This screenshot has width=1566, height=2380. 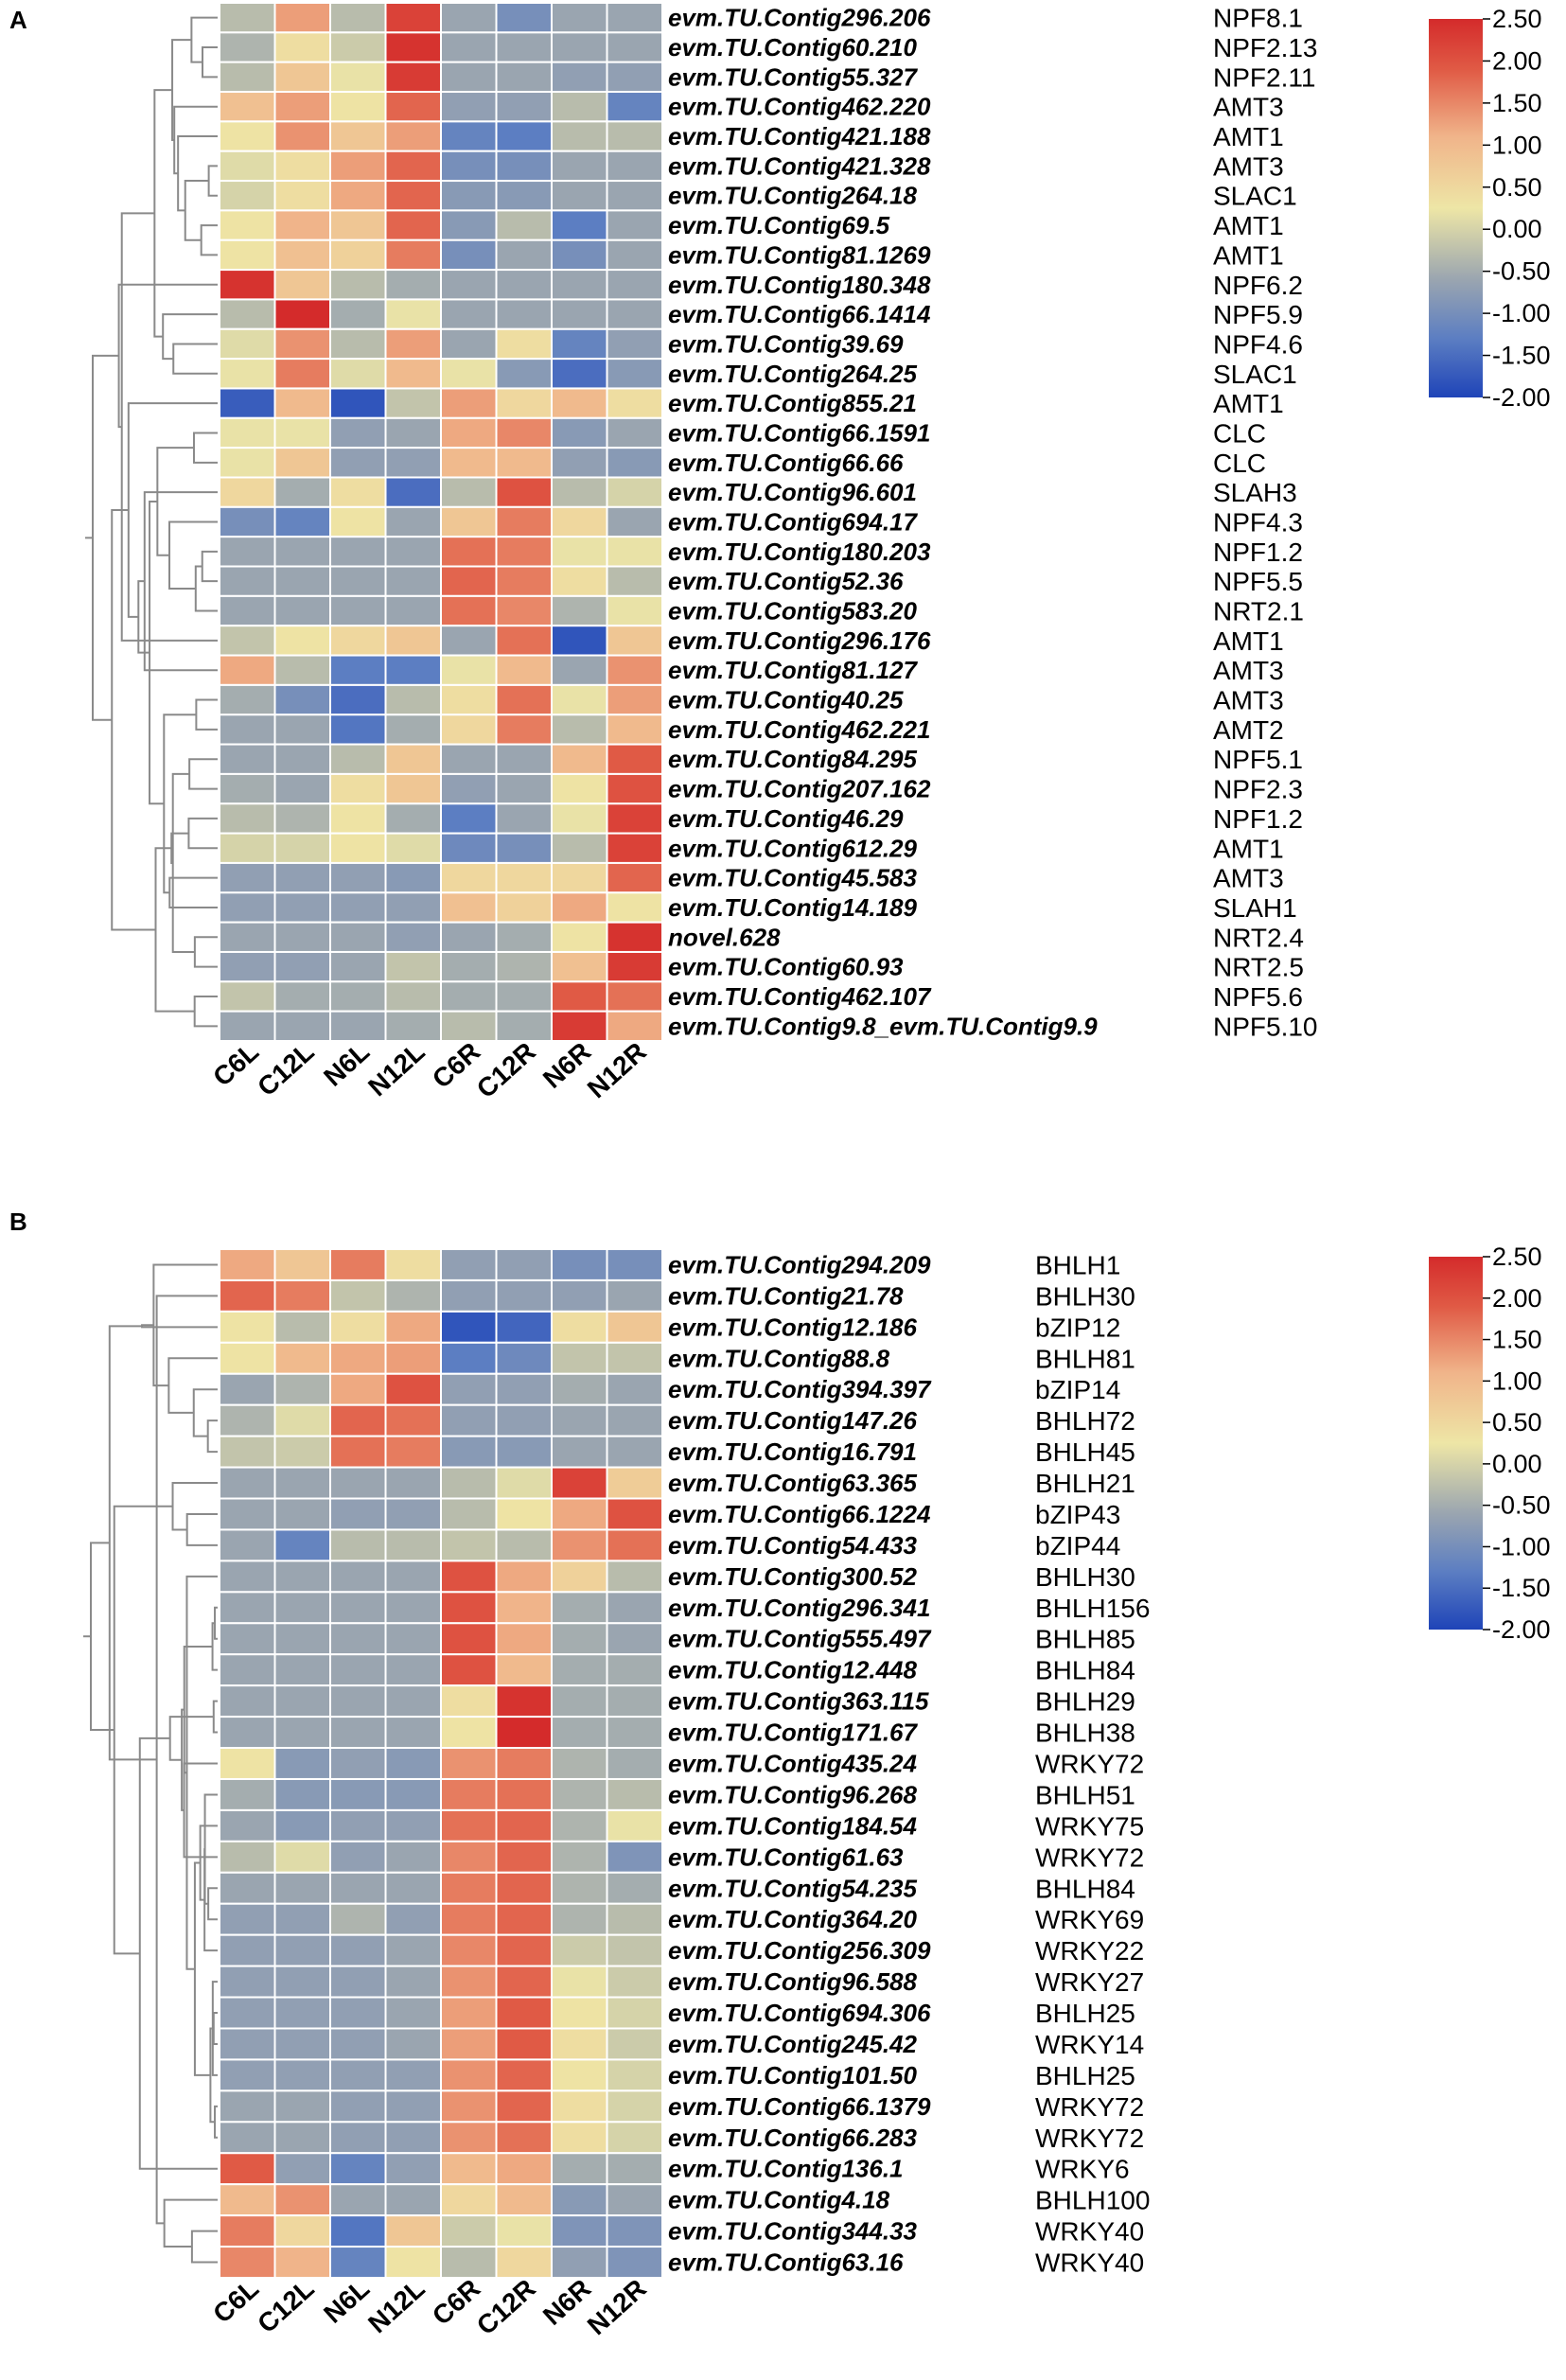 What do you see at coordinates (396, 2305) in the screenshot?
I see `column-label: N12L` at bounding box center [396, 2305].